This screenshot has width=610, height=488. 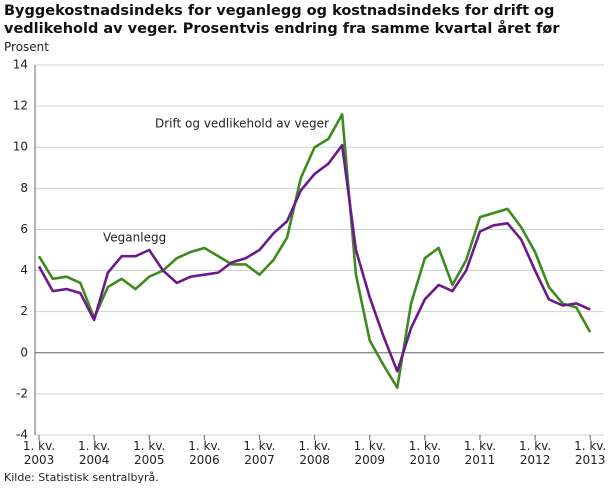 What do you see at coordinates (22, 435) in the screenshot?
I see `y-tick-label: -4` at bounding box center [22, 435].